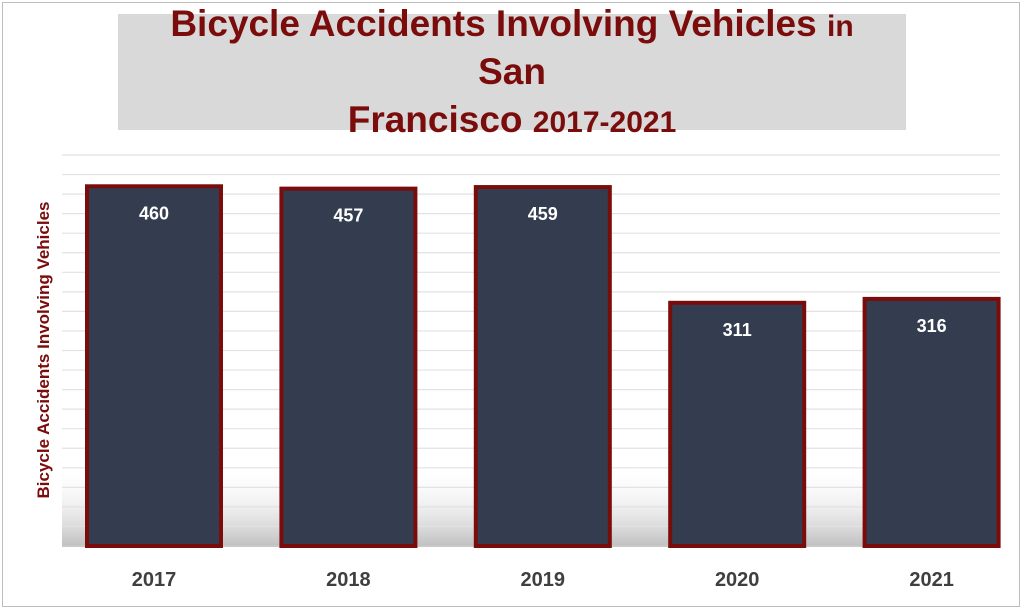 The height and width of the screenshot is (611, 1024). I want to click on title-part-2: in, so click(840, 26).